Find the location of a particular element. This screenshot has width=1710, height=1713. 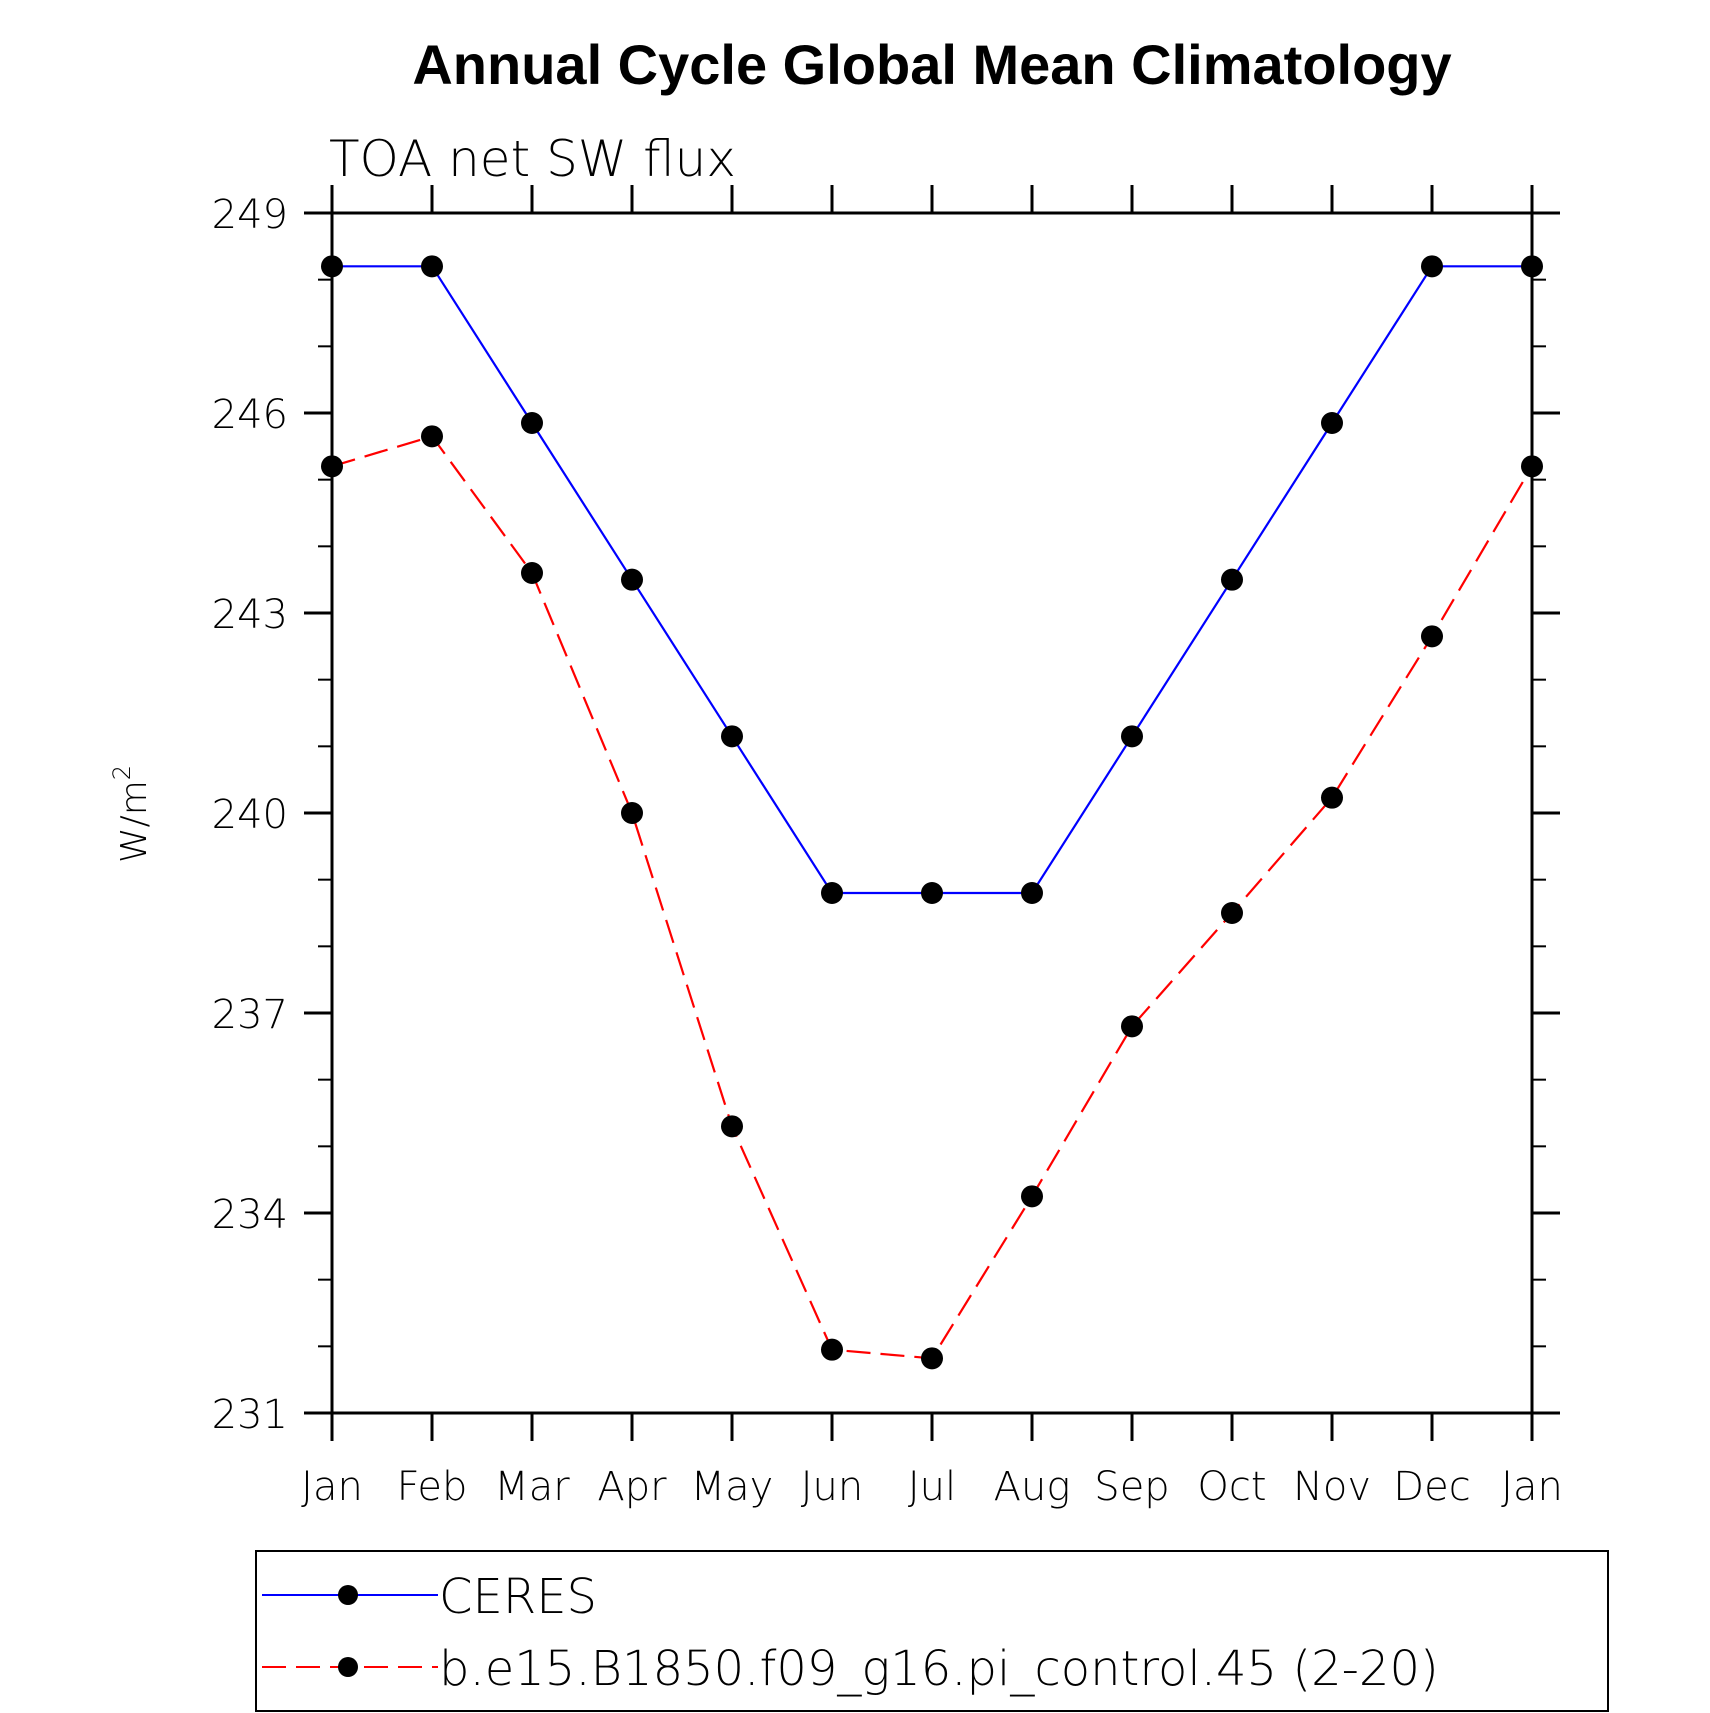

y-tick-label: 246 is located at coordinates (250, 415).